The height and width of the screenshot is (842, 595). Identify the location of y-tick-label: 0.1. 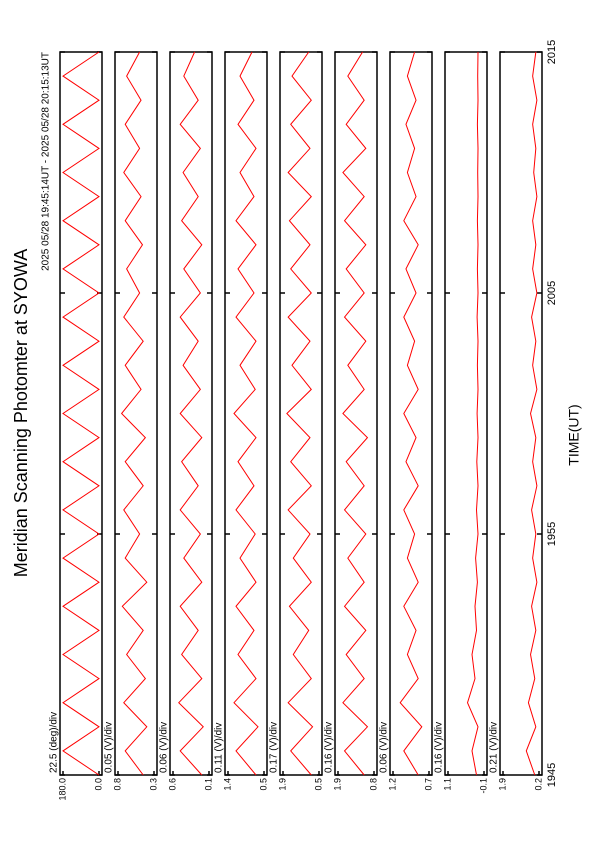
(208, 784).